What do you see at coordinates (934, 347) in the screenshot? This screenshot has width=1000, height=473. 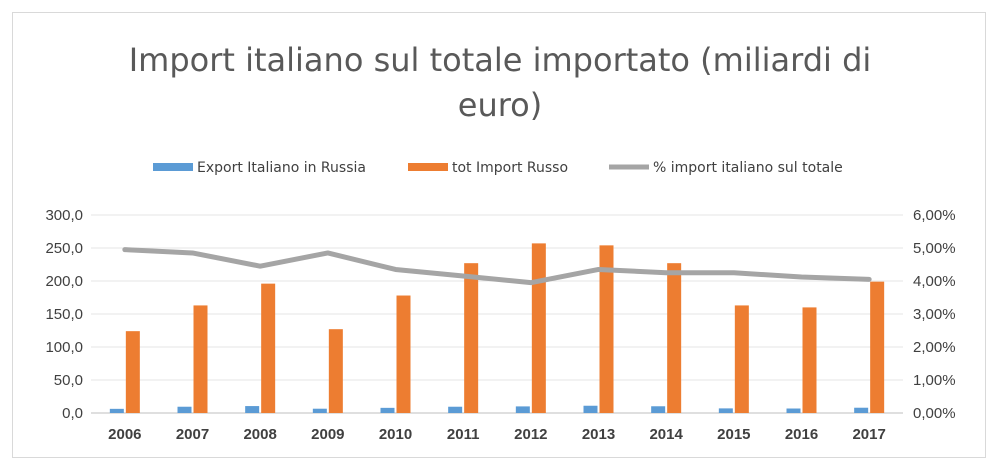 I see `y-right-tick-label: 2,00%` at bounding box center [934, 347].